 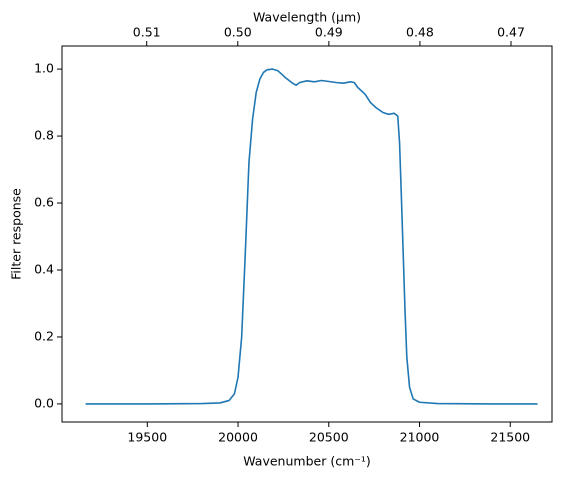 I want to click on y-tick-label: 0.0, so click(x=44, y=402).